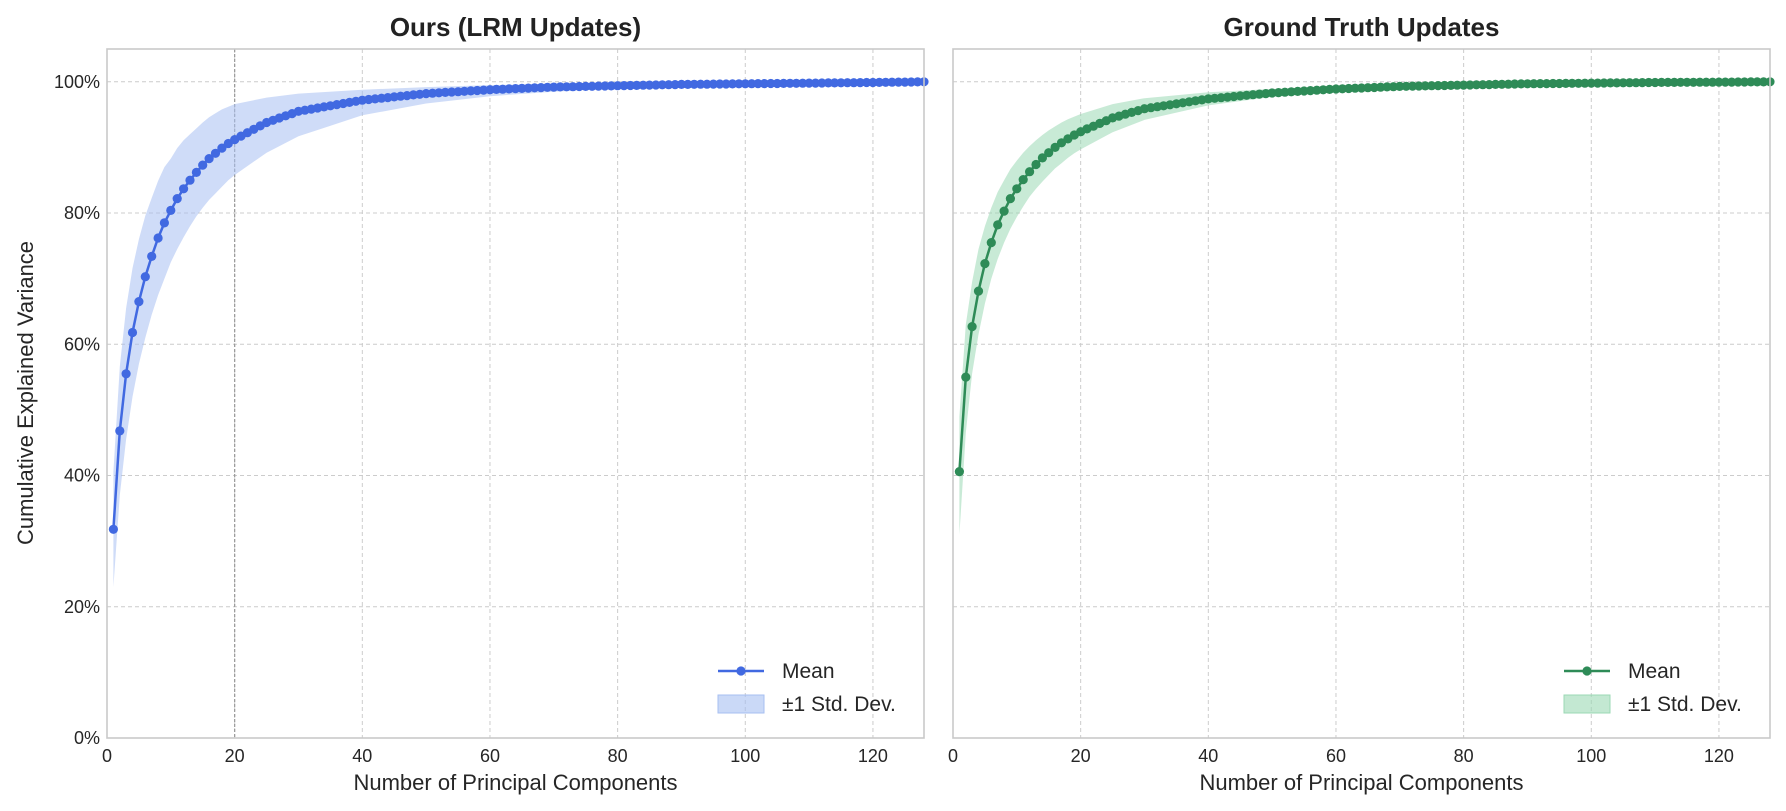  I want to click on x-tick-label: 100, so click(1591, 756).